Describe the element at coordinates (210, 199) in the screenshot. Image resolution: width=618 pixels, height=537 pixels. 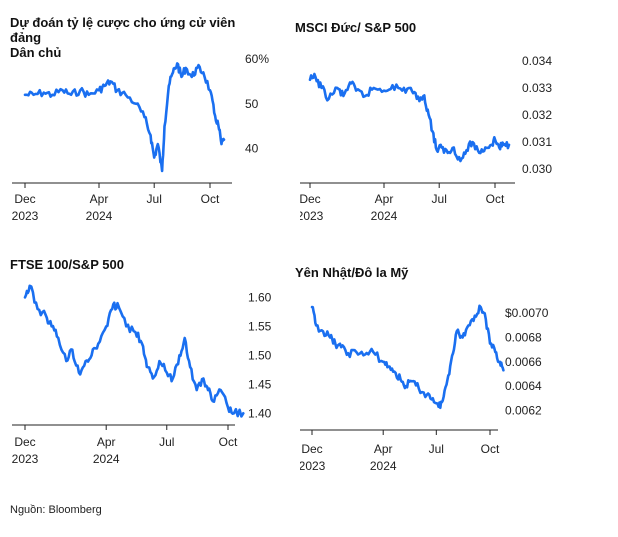
I see `x-tick-label-1-3: Oct` at that location.